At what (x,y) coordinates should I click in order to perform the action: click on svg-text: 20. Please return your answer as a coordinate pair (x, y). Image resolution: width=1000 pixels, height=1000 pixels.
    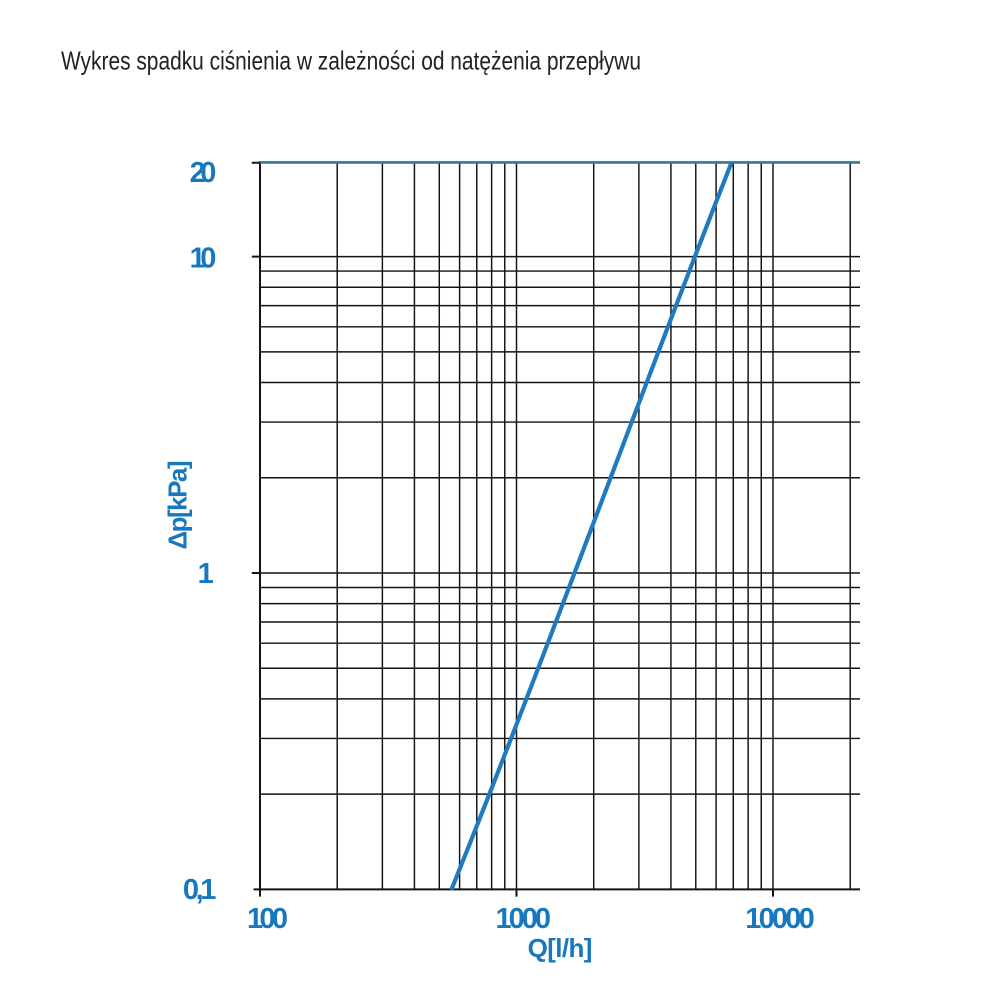
    Looking at the image, I should click on (203, 173).